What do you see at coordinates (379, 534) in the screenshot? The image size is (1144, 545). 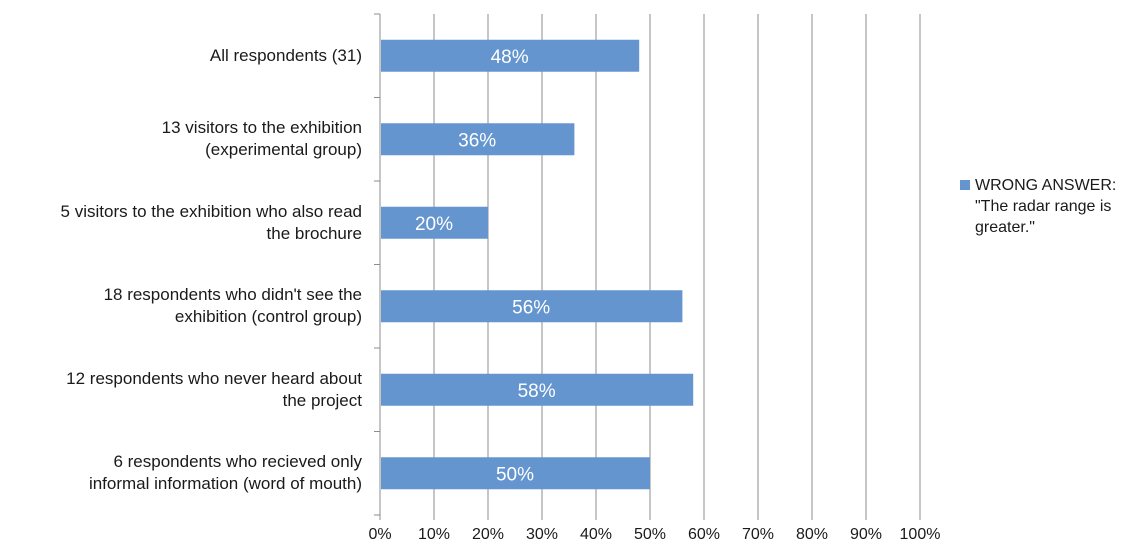 I see `x-tick-label: 0%` at bounding box center [379, 534].